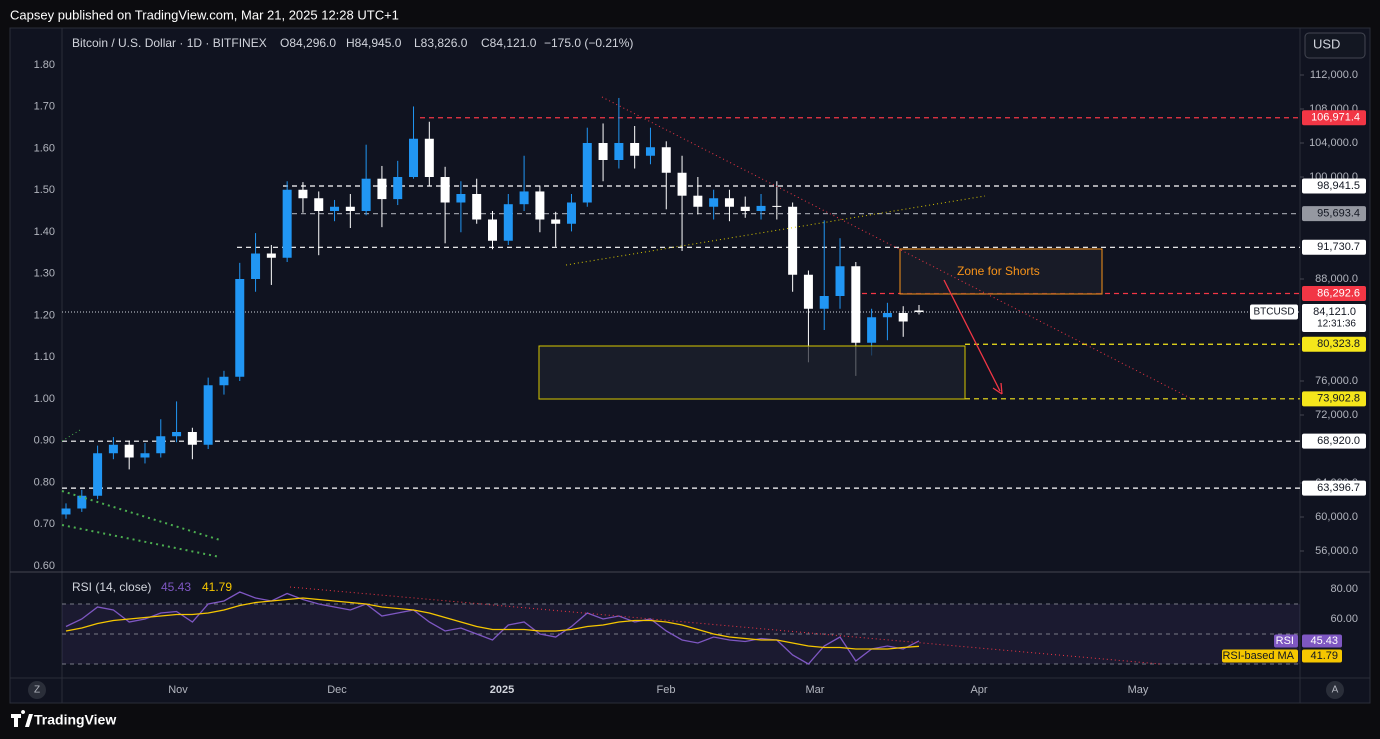 The image size is (1380, 739). What do you see at coordinates (1338, 344) in the screenshot?
I see `level-label: 80,323.8` at bounding box center [1338, 344].